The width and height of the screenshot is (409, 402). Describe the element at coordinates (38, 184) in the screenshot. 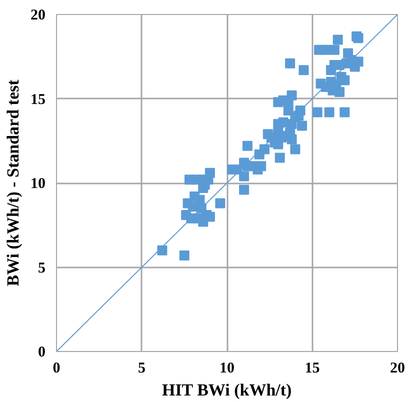

I see `y-tick-label: 10` at that location.